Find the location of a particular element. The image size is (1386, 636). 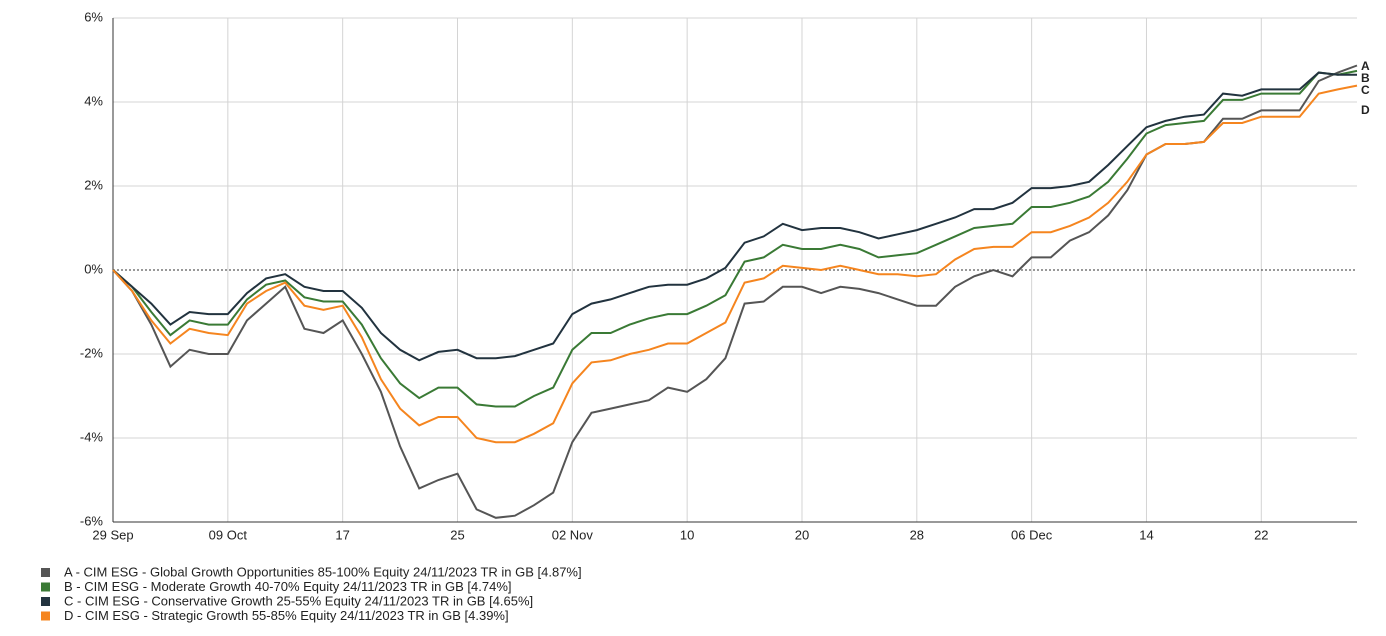

x-tick-label: 17 is located at coordinates (342, 534).